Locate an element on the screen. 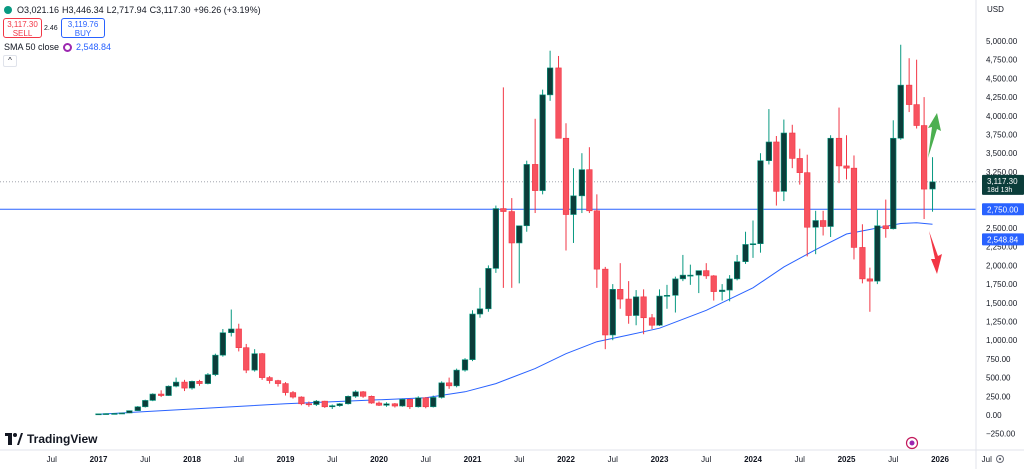 Image resolution: width=1024 pixels, height=469 pixels. sma-legend: SMA 50 close 2,548.84 is located at coordinates (57, 47).